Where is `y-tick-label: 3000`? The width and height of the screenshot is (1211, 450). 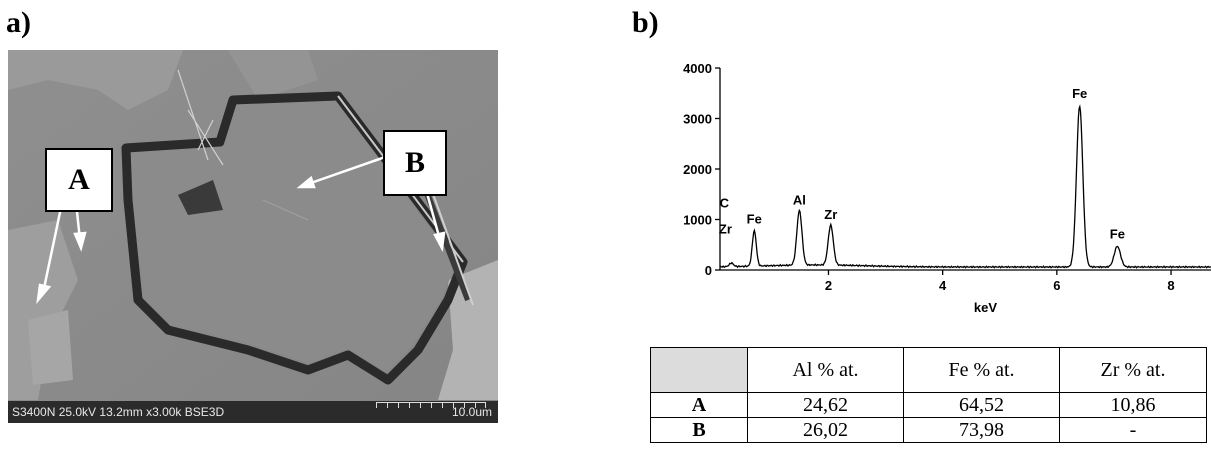
y-tick-label: 3000 is located at coordinates (697, 119).